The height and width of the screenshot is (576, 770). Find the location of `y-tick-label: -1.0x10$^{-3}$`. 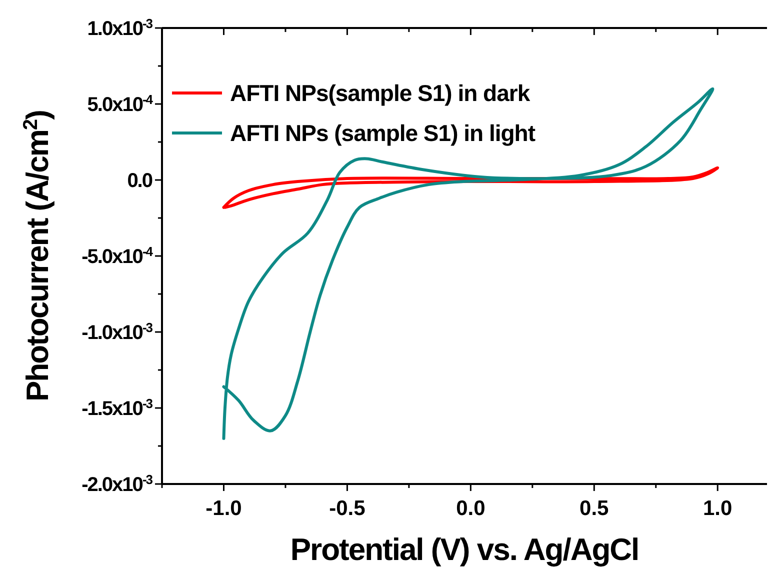

y-tick-label: -1.0x10$^{-3}$ is located at coordinates (117, 332).